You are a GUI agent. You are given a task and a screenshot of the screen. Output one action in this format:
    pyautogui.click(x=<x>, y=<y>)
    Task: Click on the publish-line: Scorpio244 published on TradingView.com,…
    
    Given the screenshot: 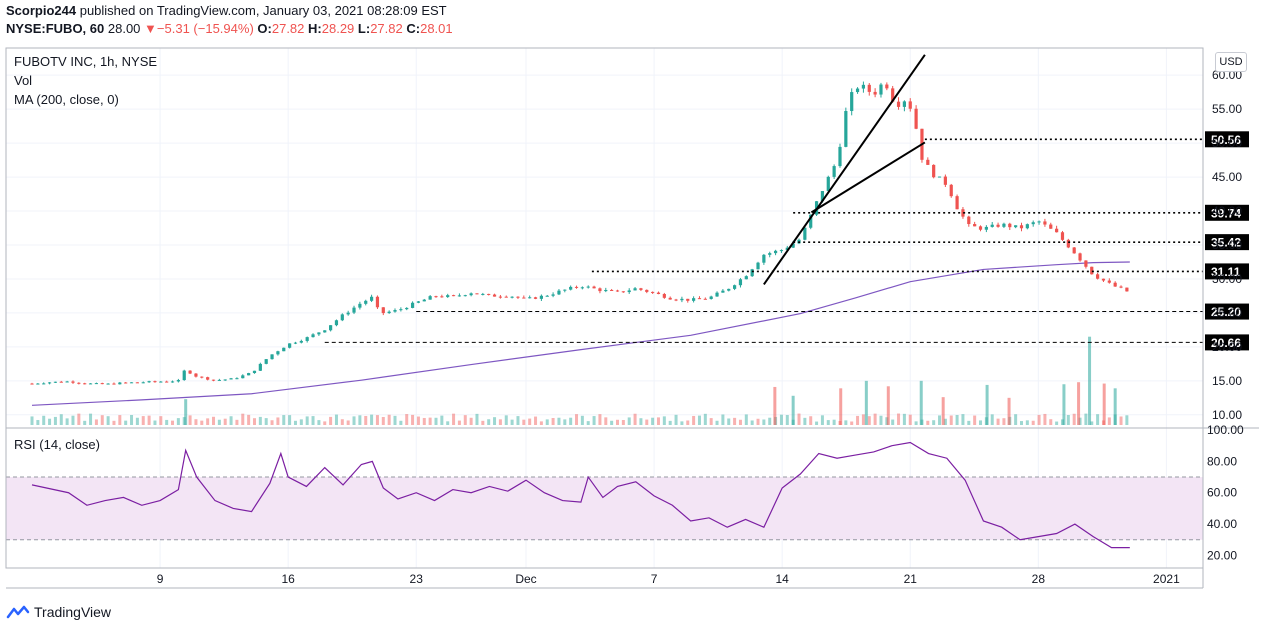 What is the action you would take?
    pyautogui.click(x=226, y=10)
    